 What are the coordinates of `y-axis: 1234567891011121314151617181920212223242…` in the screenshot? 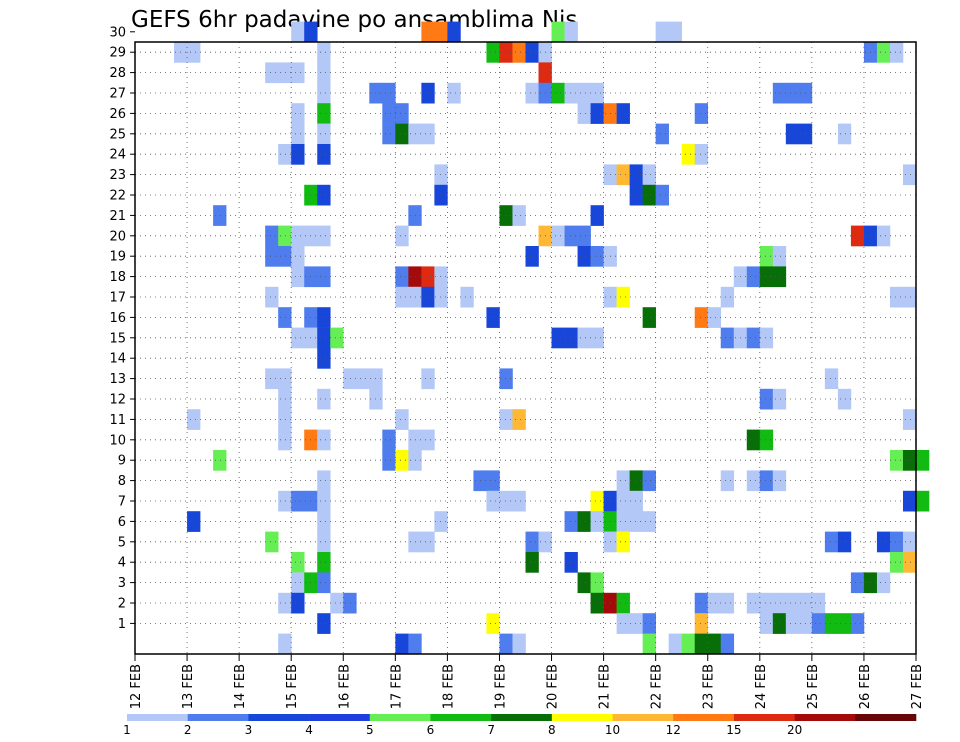 It's located at (122, 328).